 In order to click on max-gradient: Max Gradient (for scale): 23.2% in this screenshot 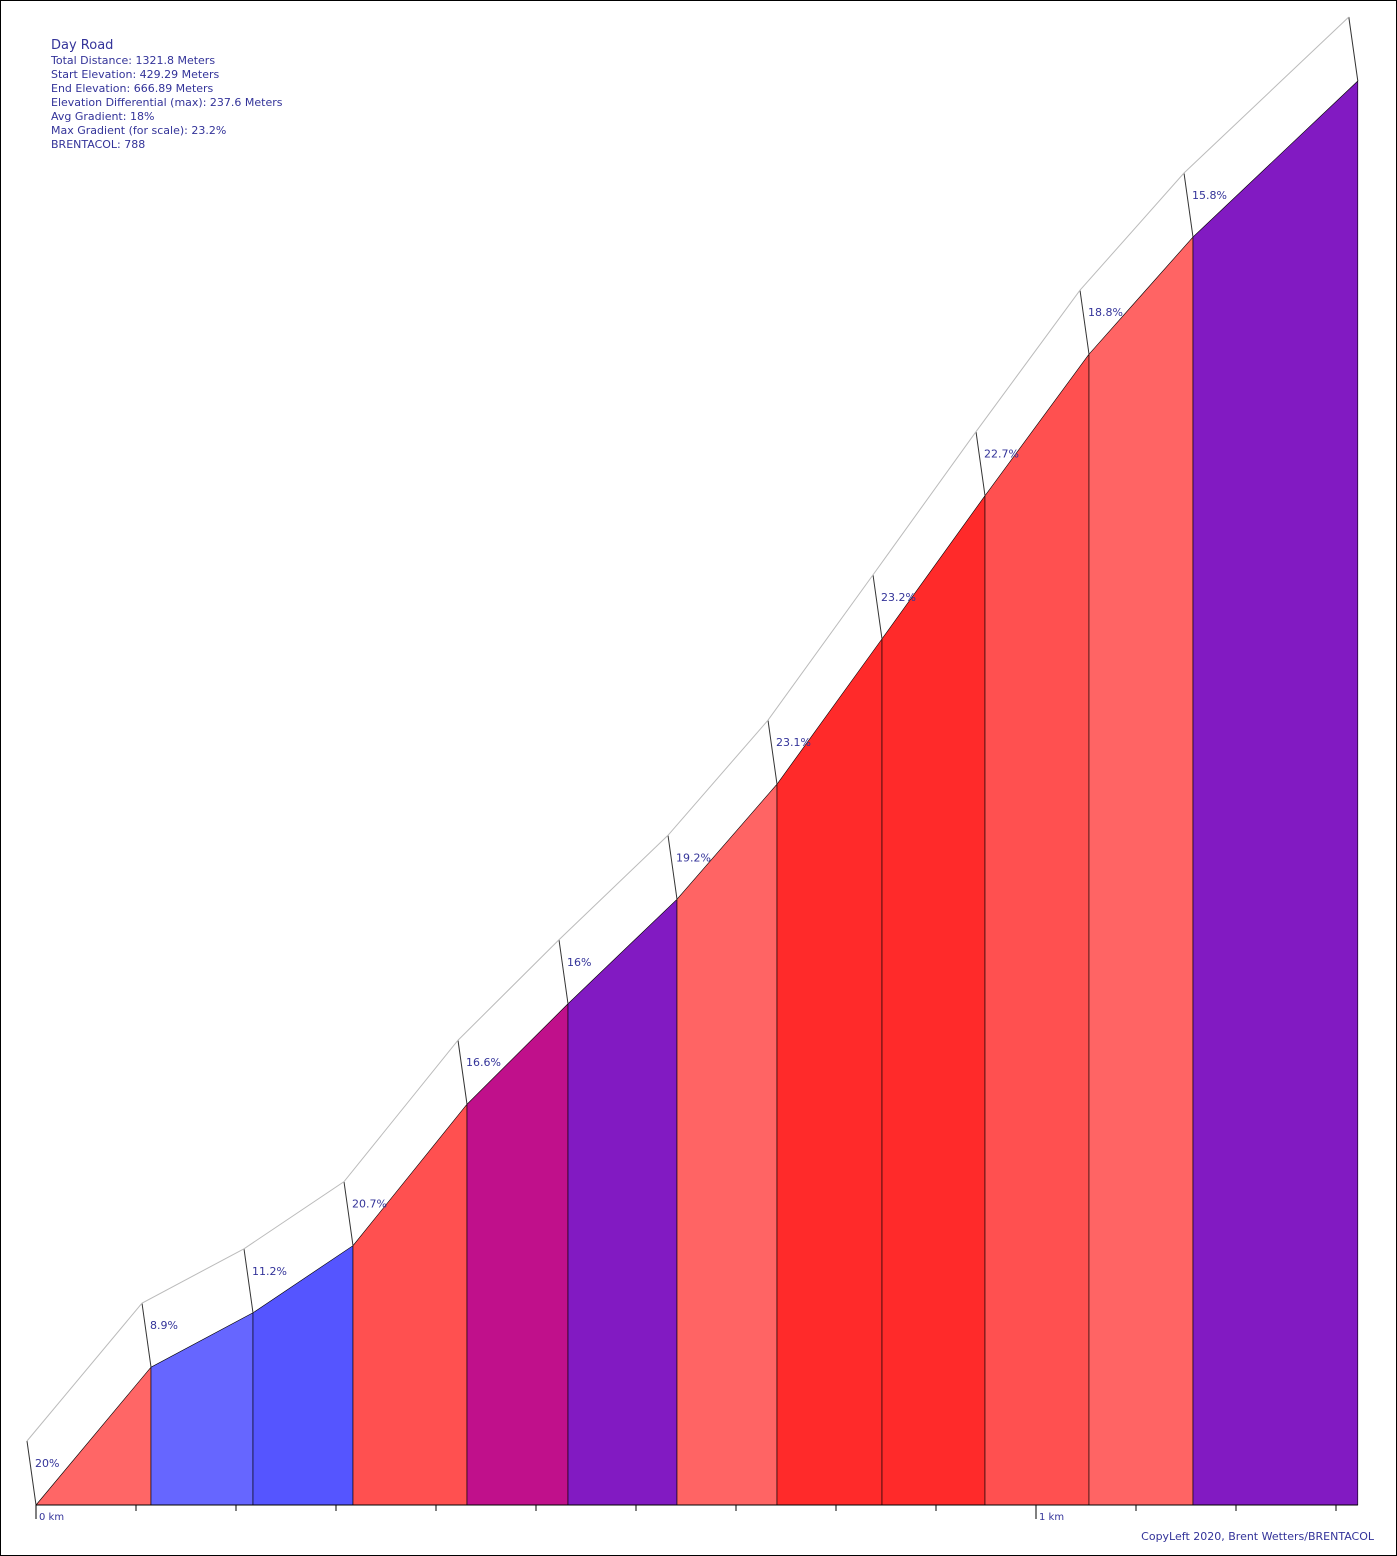, I will do `click(139, 130)`.